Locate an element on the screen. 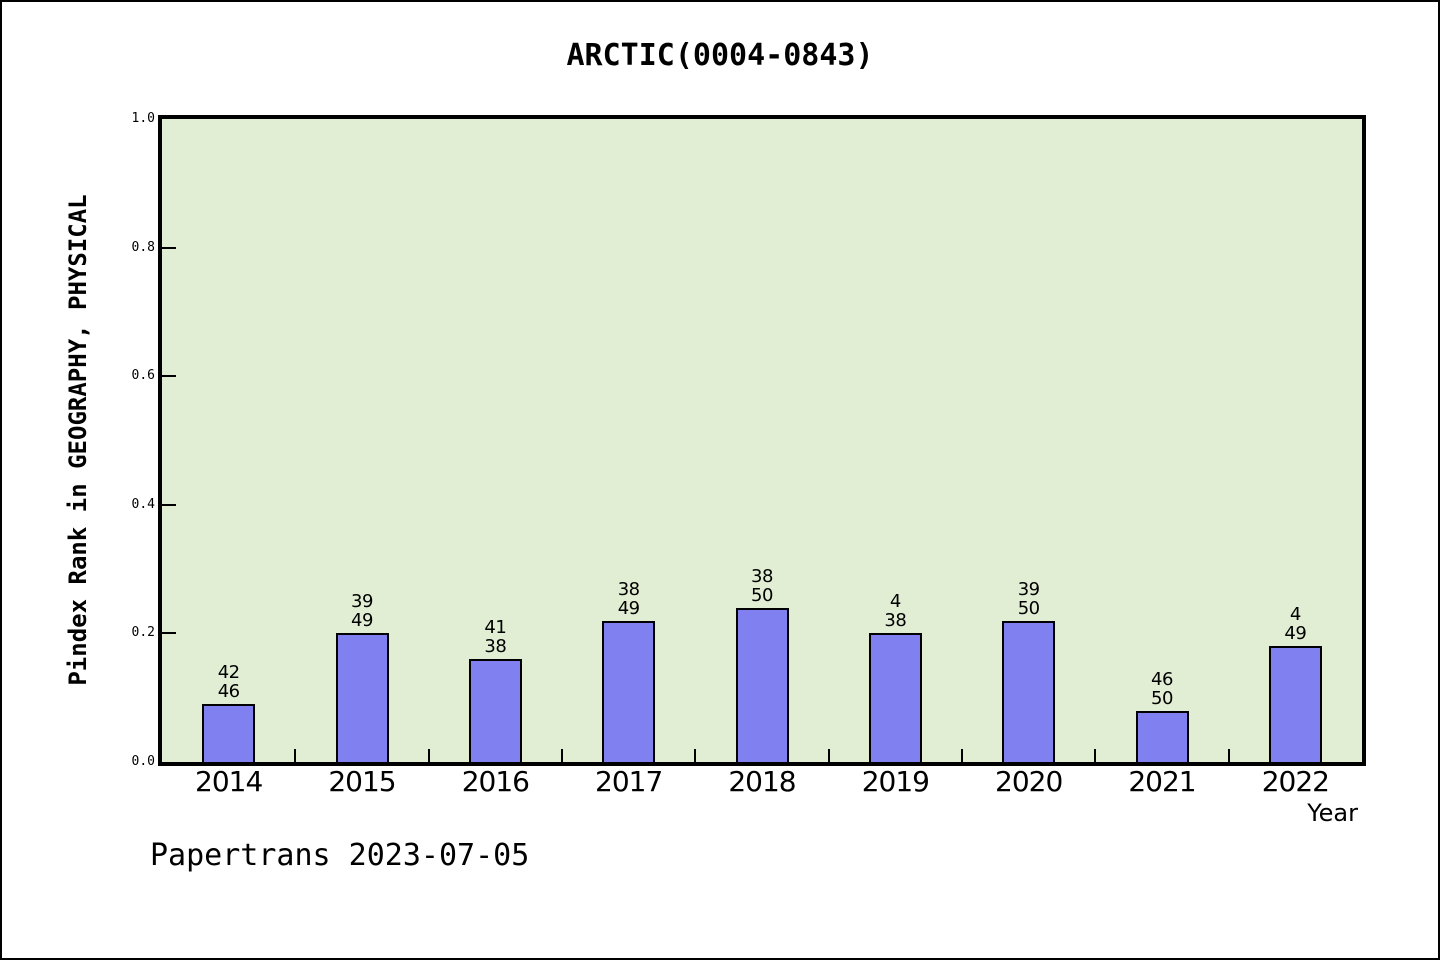 This screenshot has height=960, width=1440. y-axis-label: Pindex Rank in GEOGRAPHY, PHYSICAL is located at coordinates (78, 440).